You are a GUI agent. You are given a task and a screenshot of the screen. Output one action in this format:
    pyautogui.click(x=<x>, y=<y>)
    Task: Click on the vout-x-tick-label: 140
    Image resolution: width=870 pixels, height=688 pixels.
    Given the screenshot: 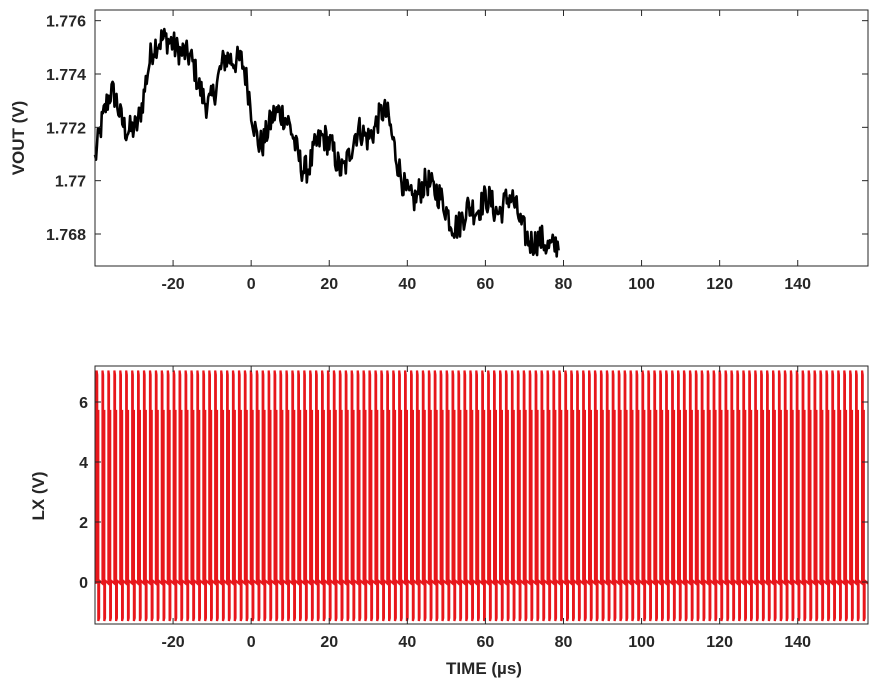 What is the action you would take?
    pyautogui.click(x=797, y=284)
    